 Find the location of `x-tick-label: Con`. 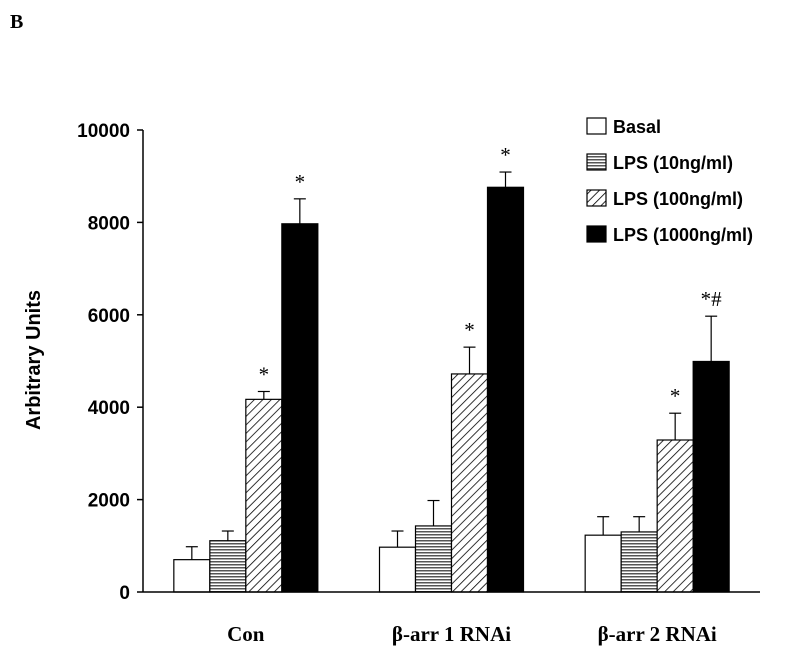

x-tick-label: Con is located at coordinates (246, 634).